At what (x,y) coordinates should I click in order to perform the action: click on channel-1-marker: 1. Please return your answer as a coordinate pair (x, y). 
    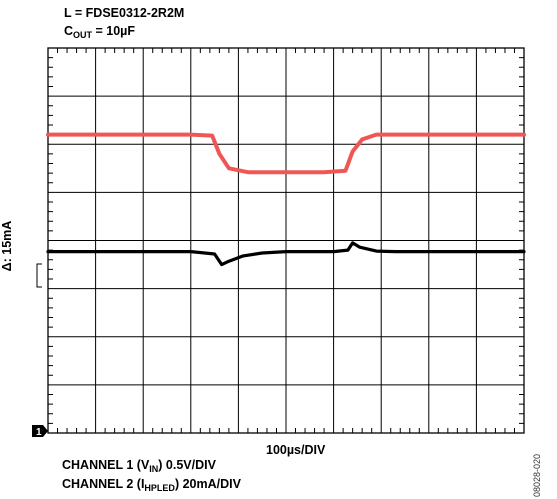
    Looking at the image, I should click on (40, 431).